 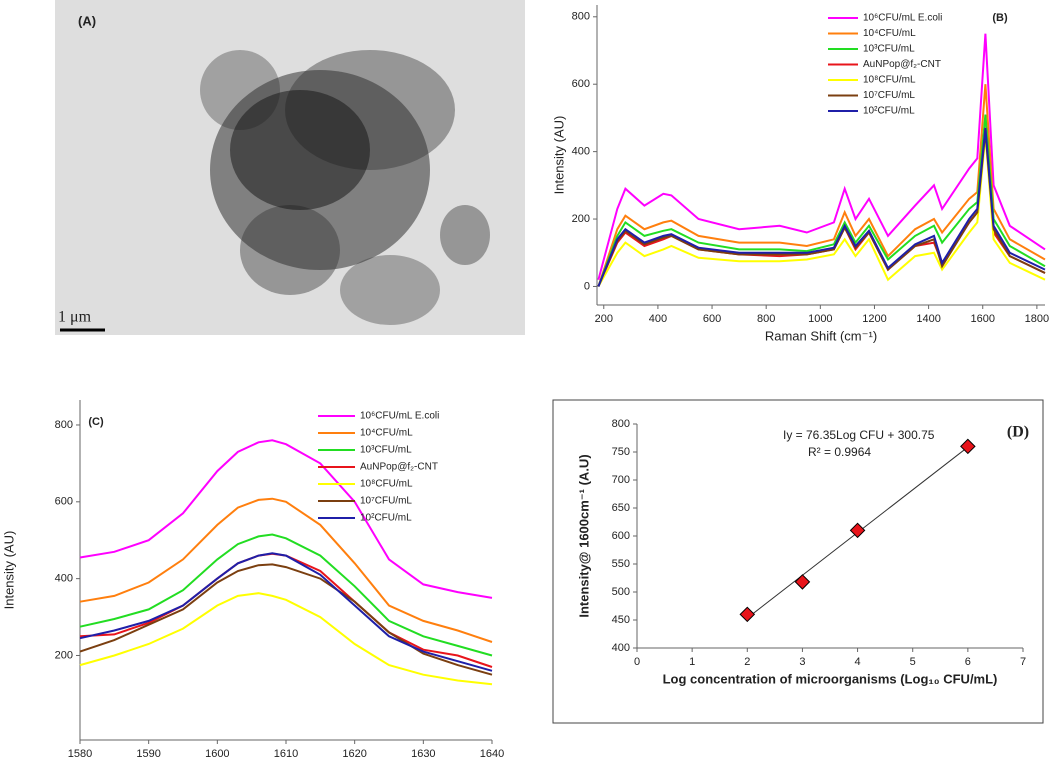 What do you see at coordinates (874, 319) in the screenshot?
I see `x-tick-label: 1200` at bounding box center [874, 319].